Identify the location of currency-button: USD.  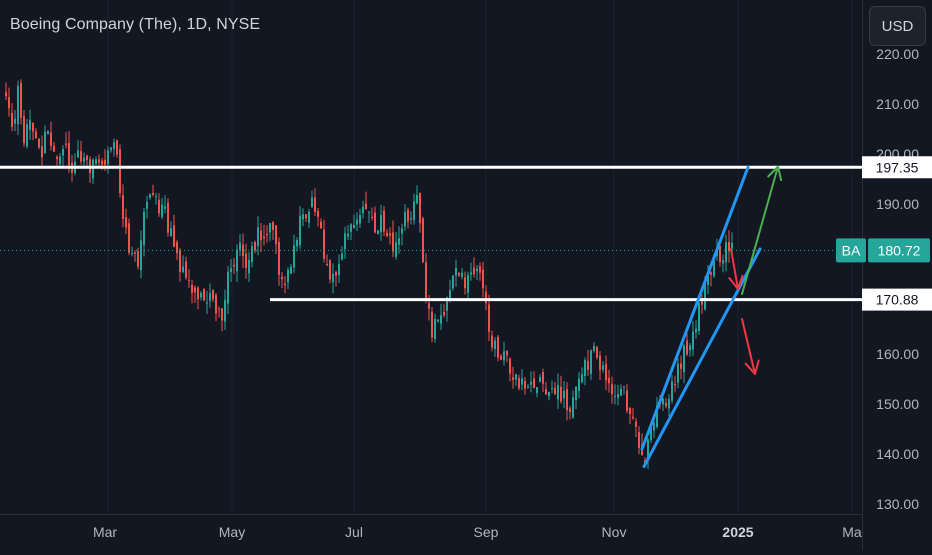
(897, 26).